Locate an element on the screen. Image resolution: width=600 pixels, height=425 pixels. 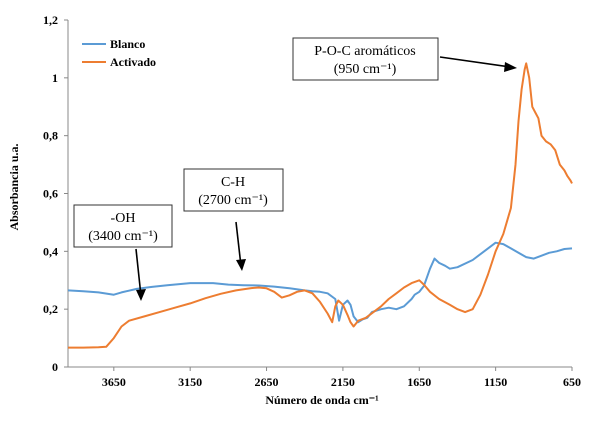
y-tick-label: 1 is located at coordinates (55, 78).